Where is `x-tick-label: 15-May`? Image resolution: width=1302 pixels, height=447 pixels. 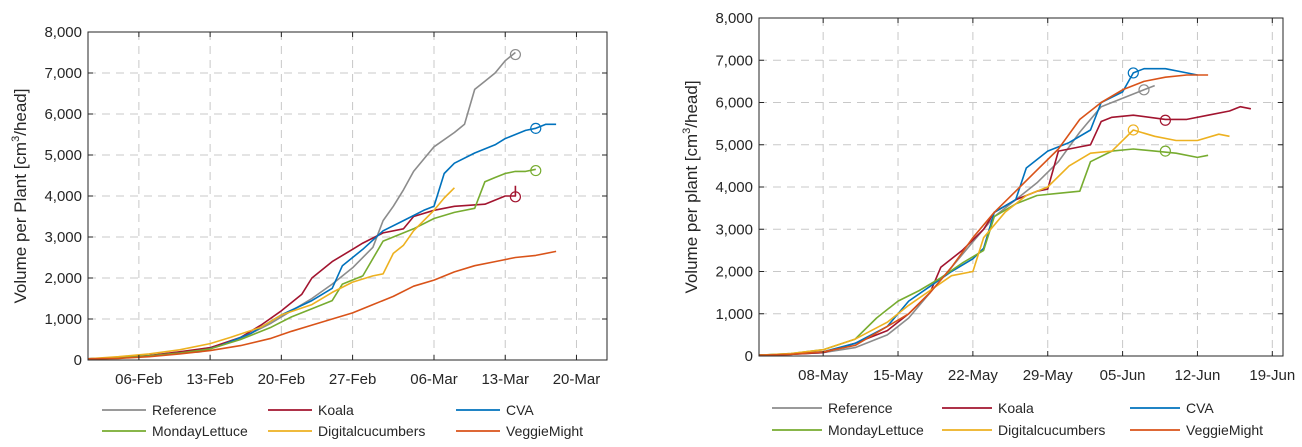 x-tick-label: 15-May is located at coordinates (898, 375).